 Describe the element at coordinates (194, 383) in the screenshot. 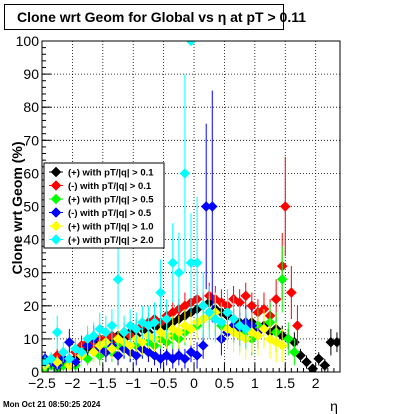

I see `x-tick-label: 0` at that location.